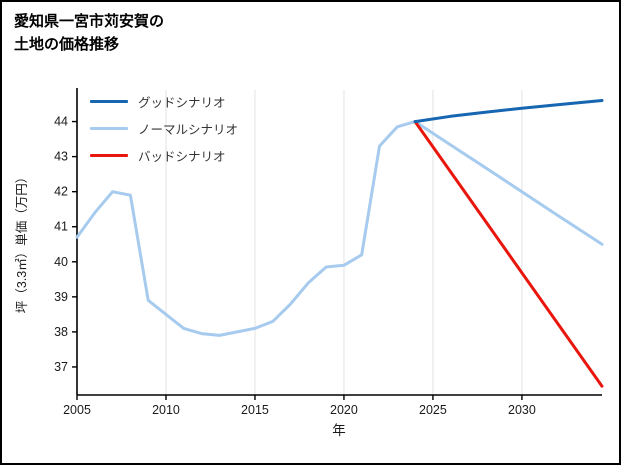 This screenshot has height=465, width=621. What do you see at coordinates (188, 129) in the screenshot?
I see `legend-label-normal-scenario: ノーマルシナリオ` at bounding box center [188, 129].